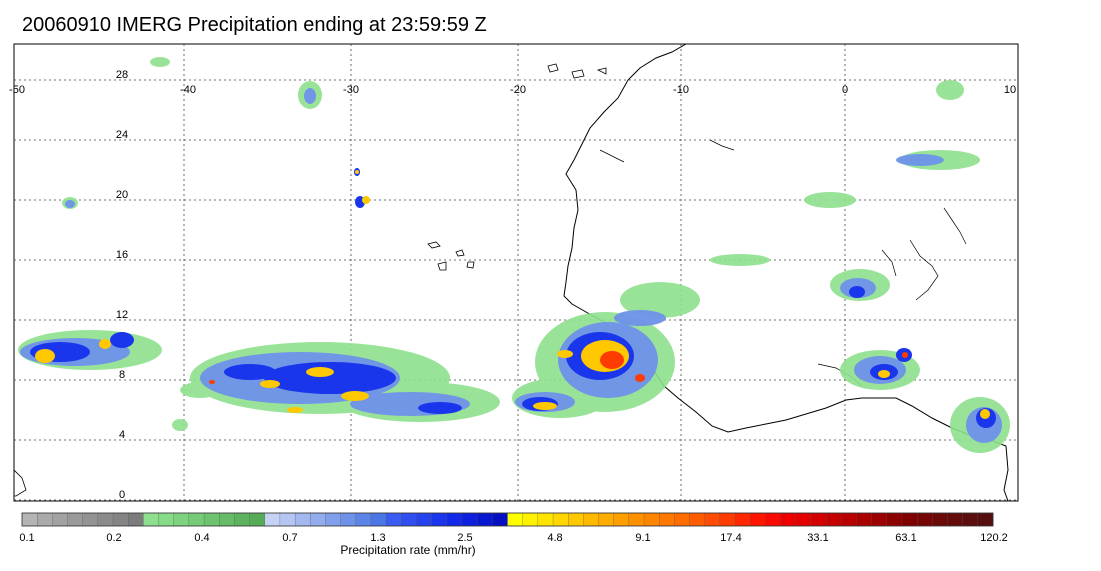  I want to click on colorbar-tick: 0.4, so click(201, 538).